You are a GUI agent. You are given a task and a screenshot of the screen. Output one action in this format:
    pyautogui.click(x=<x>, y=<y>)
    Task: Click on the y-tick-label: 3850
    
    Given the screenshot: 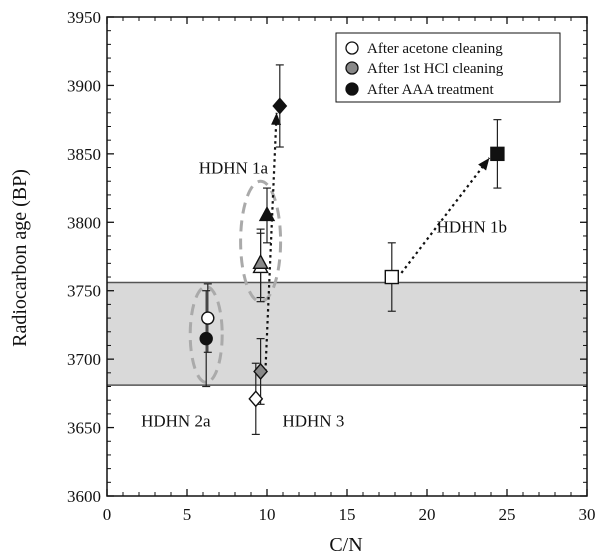 What is the action you would take?
    pyautogui.click(x=84, y=154)
    